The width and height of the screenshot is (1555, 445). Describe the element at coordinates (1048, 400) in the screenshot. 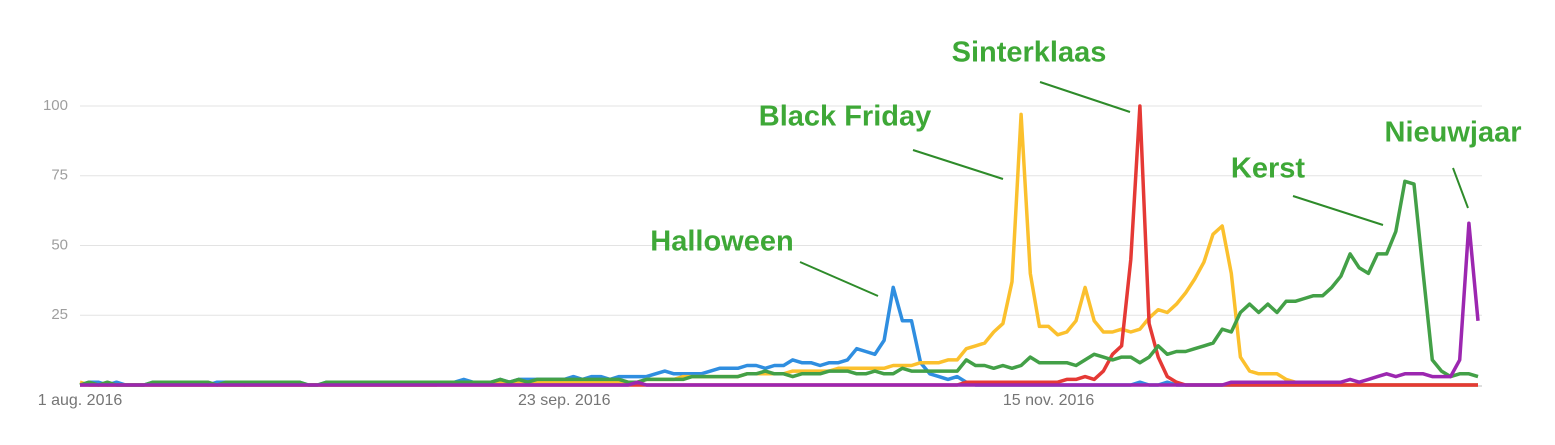

I see `x-tick-label: 15 nov. 2016` at that location.